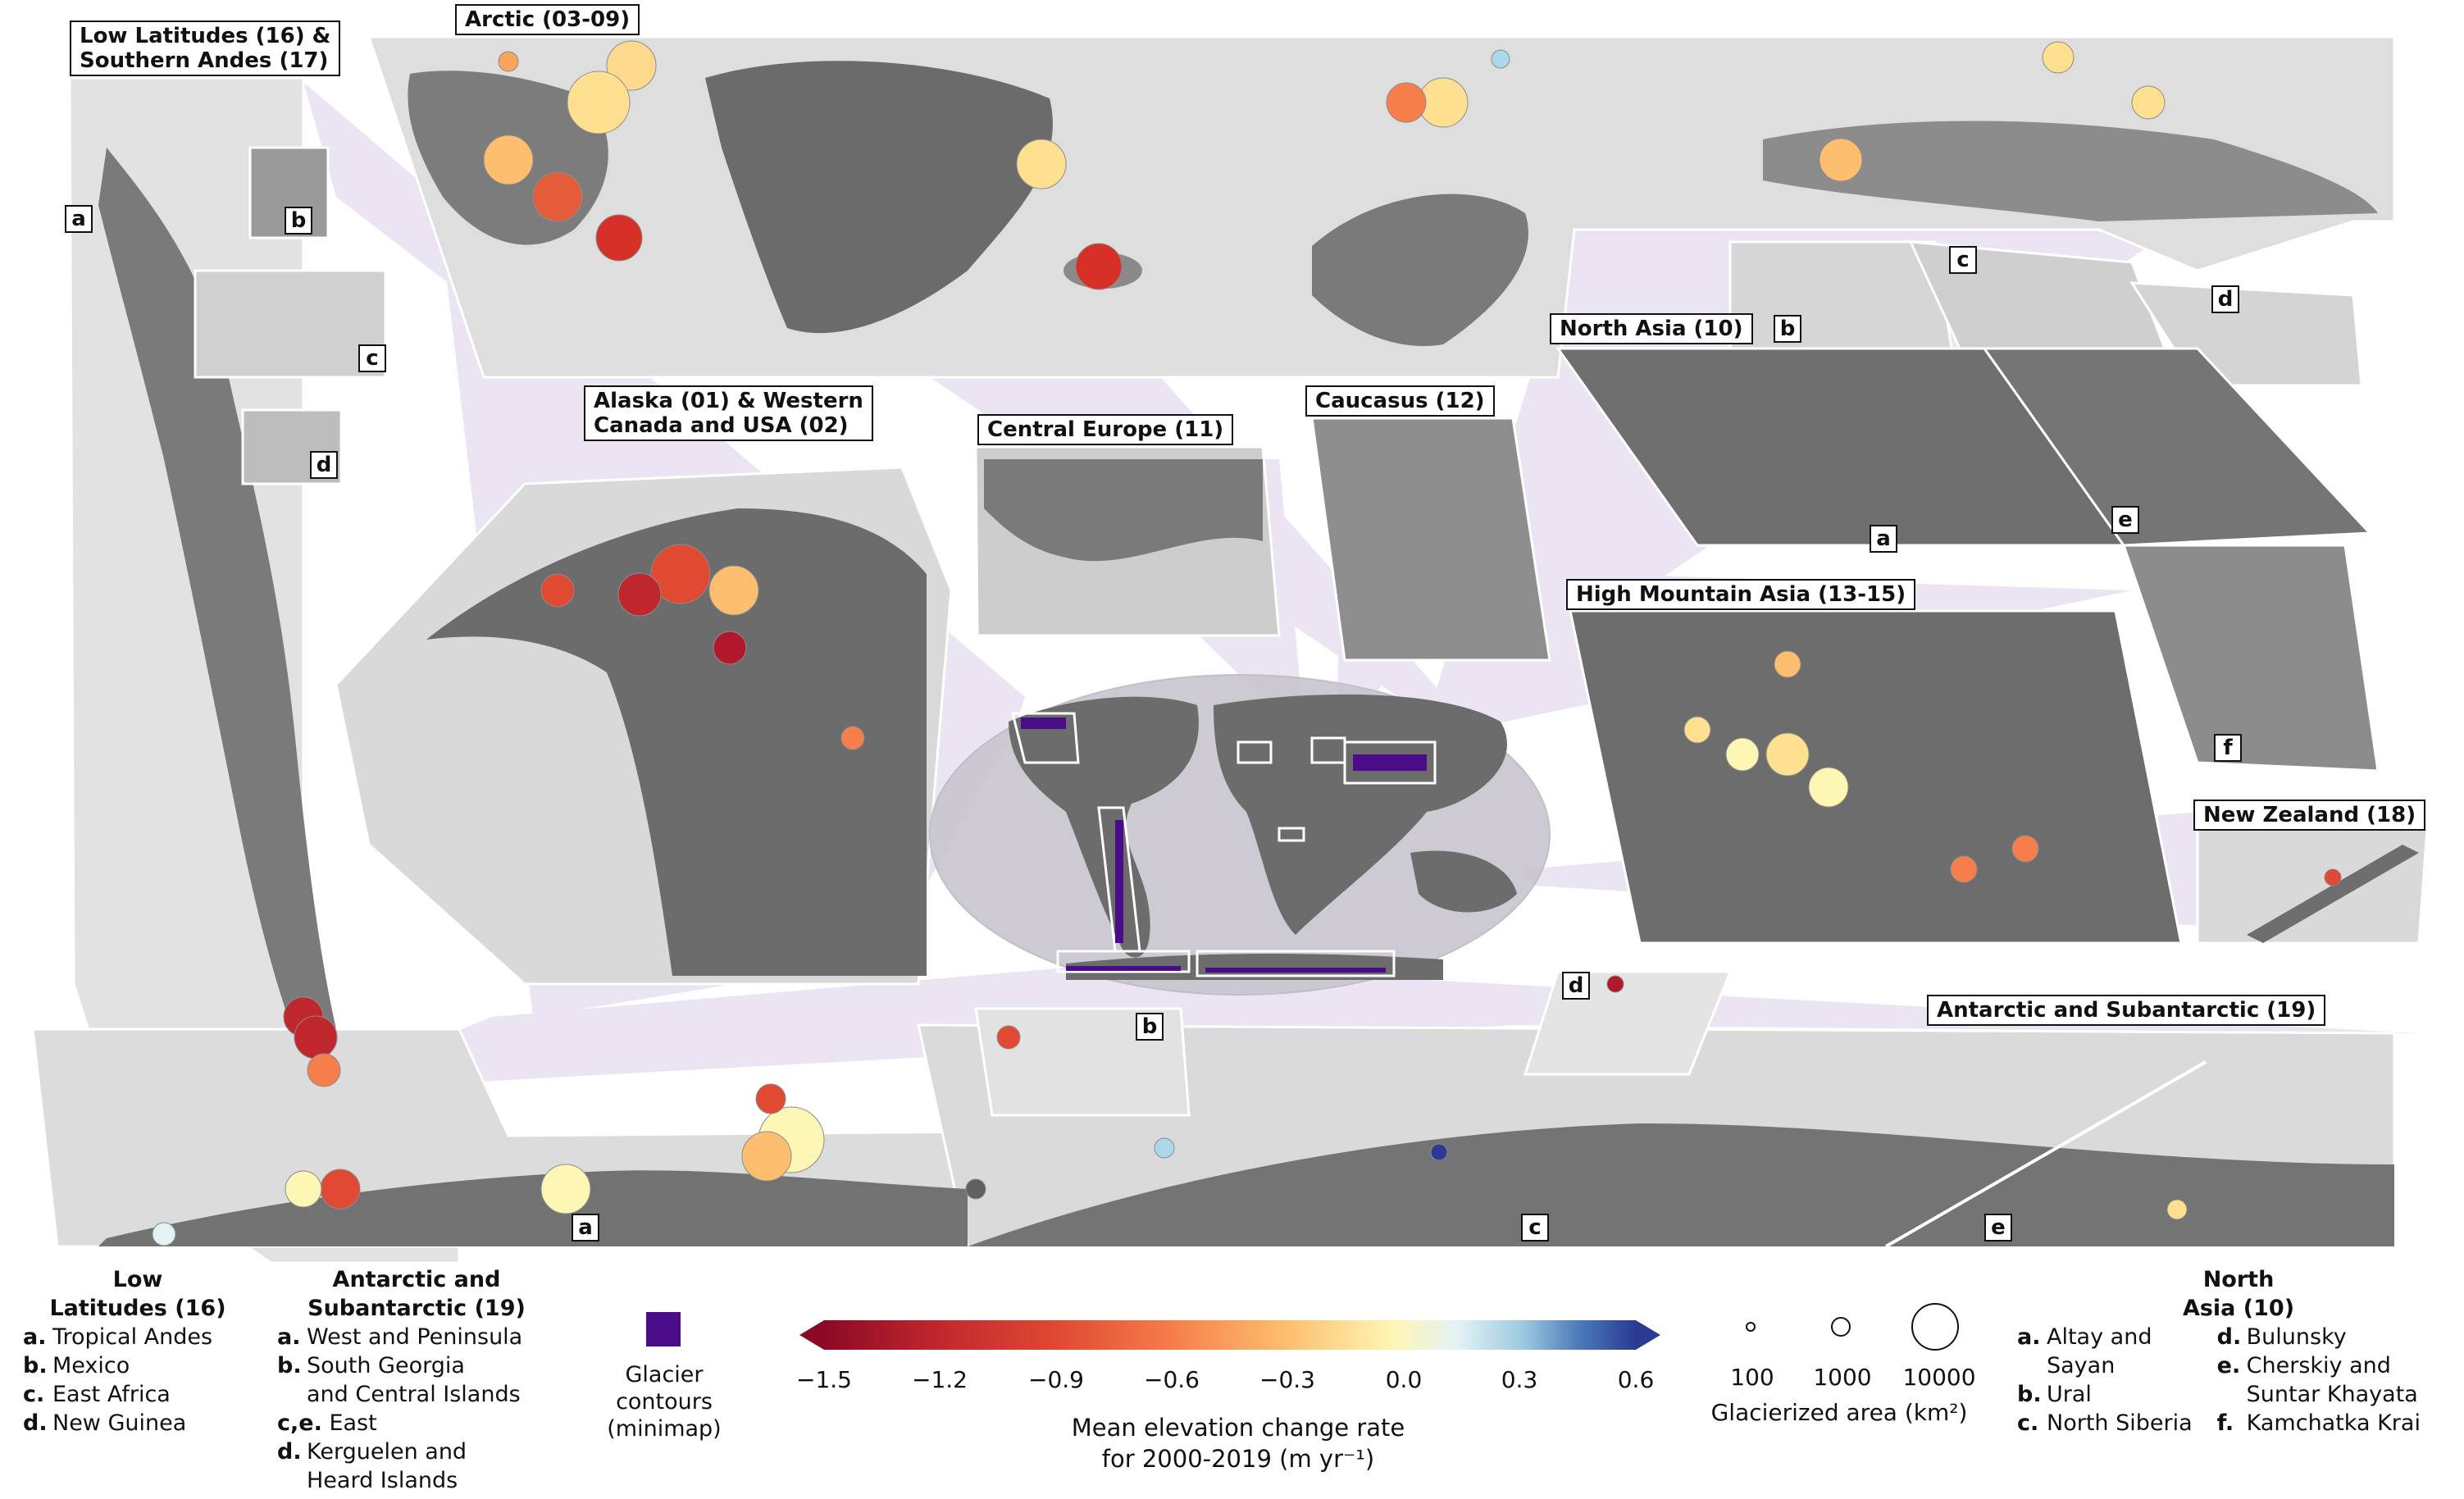 The height and width of the screenshot is (1499, 2464). I want to click on size-legend-value: 10000, so click(1939, 1377).